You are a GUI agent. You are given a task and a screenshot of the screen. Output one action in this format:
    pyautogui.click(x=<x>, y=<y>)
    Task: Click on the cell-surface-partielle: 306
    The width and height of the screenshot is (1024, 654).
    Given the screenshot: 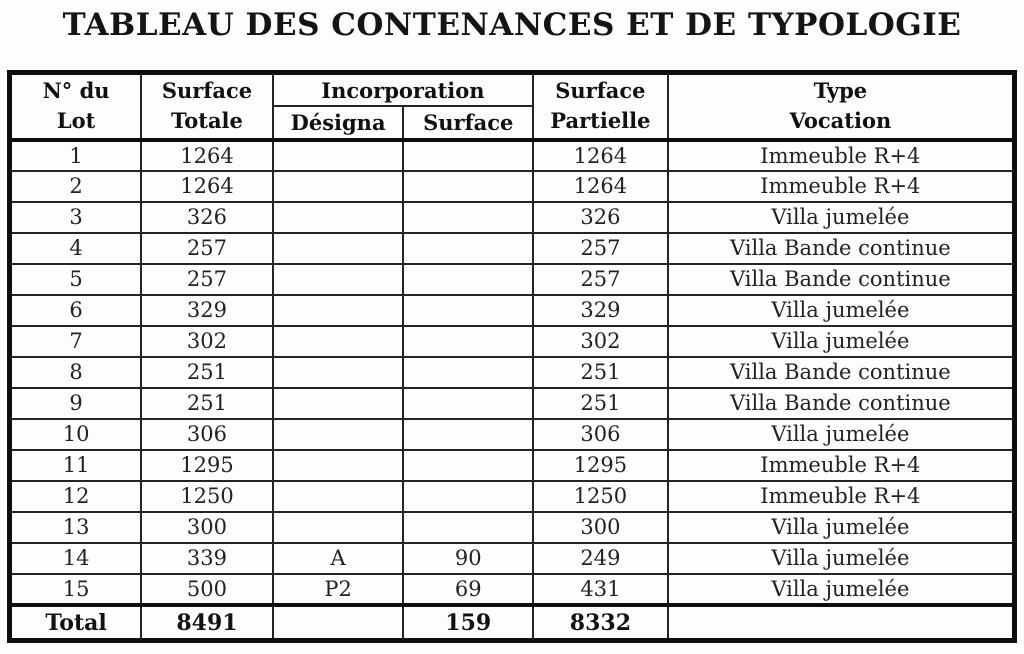 What is the action you would take?
    pyautogui.click(x=600, y=434)
    